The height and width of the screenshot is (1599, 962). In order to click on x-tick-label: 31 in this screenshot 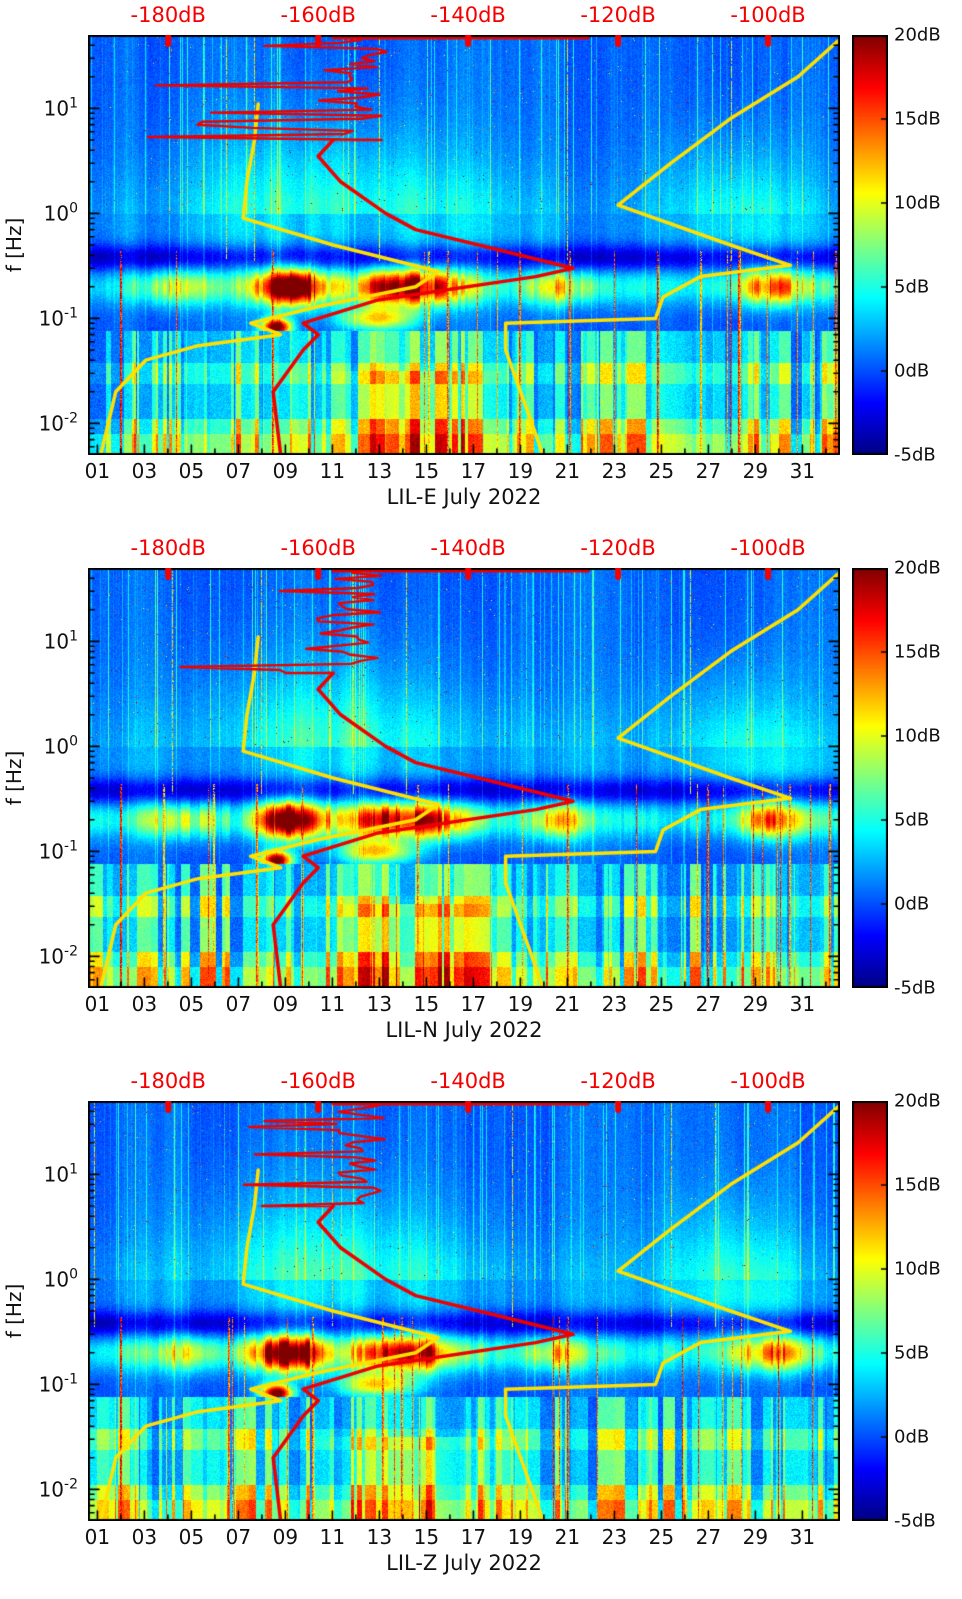, I will do `click(802, 1004)`.